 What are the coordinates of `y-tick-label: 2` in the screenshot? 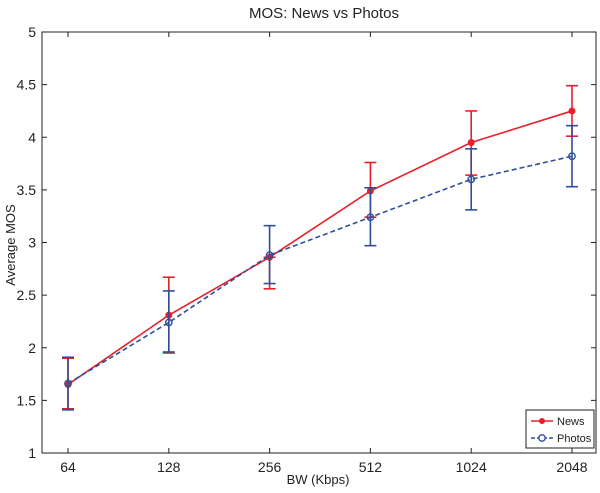 It's located at (32, 348).